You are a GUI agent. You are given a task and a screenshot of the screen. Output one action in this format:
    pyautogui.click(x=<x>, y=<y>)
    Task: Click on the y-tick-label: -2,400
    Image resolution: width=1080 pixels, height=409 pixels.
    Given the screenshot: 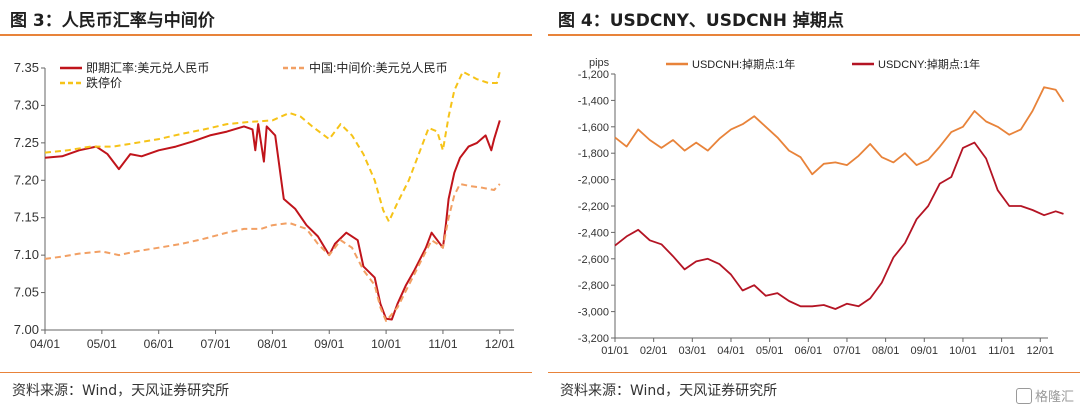 What is the action you would take?
    pyautogui.click(x=593, y=233)
    